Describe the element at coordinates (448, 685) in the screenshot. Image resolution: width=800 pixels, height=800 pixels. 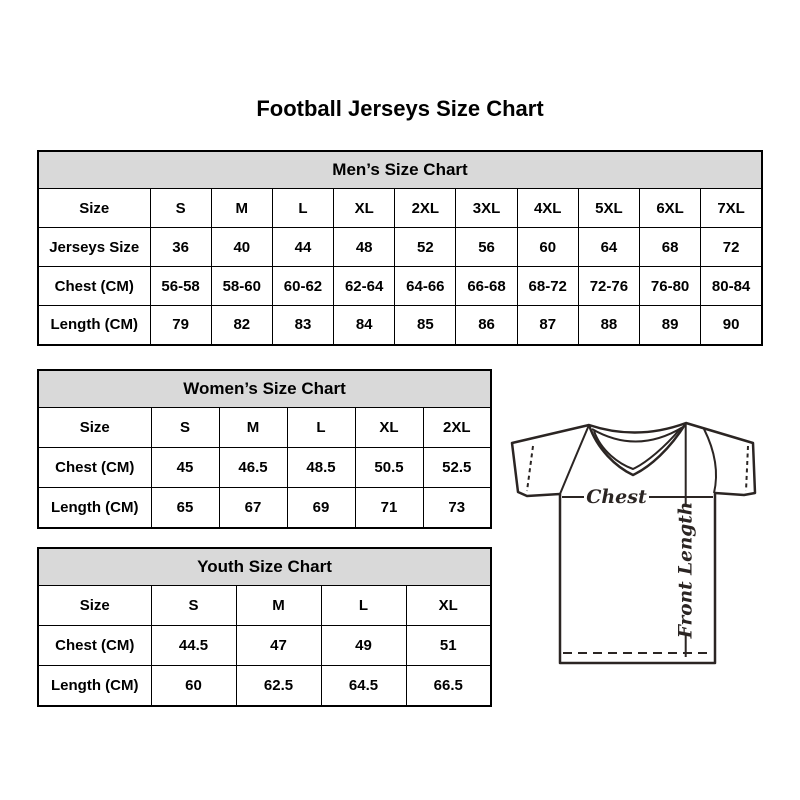
I see `data-cell: 66.5` at that location.